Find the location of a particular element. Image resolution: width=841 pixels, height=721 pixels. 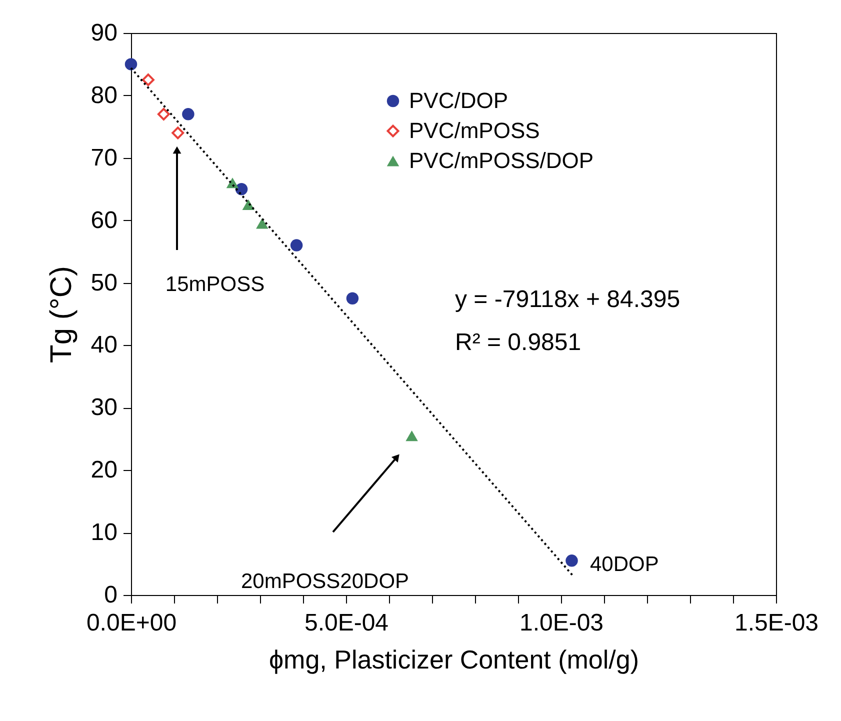

y-axis-title: Tg (°C) is located at coordinates (61, 314).